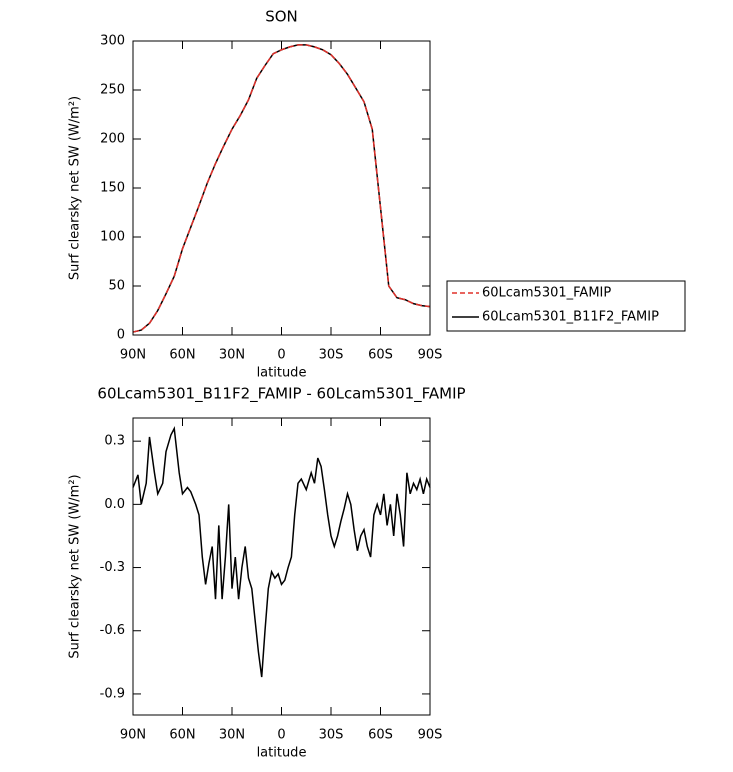 The image size is (733, 772). I want to click on legend-label: 60Lcam5301_B11F2_FAMIP, so click(570, 317).